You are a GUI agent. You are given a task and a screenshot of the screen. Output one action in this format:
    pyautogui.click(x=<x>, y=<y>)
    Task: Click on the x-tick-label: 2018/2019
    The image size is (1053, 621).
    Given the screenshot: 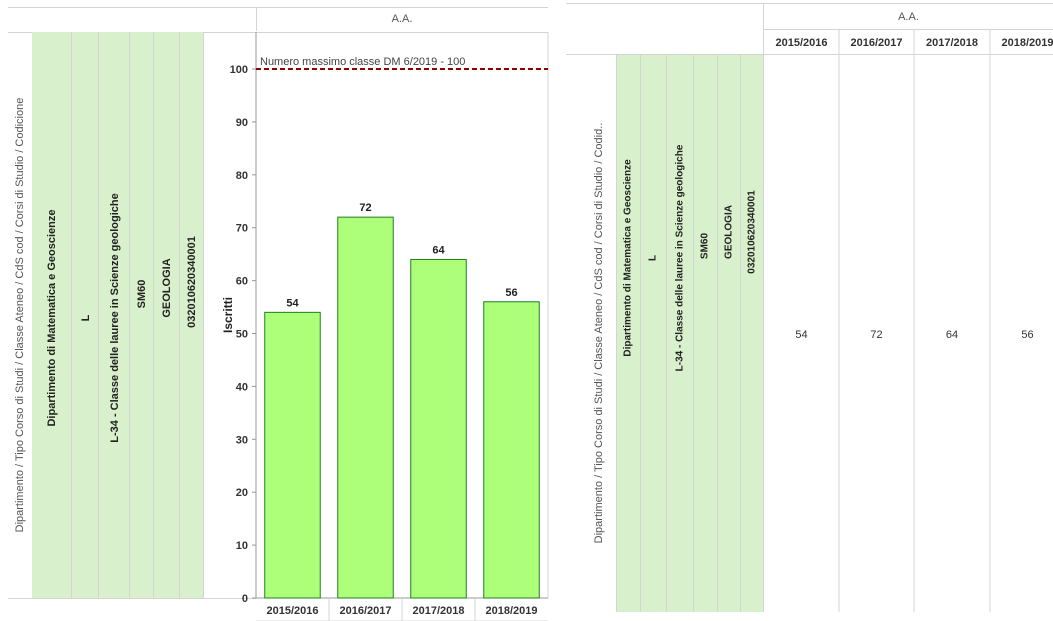 What is the action you would take?
    pyautogui.click(x=512, y=611)
    